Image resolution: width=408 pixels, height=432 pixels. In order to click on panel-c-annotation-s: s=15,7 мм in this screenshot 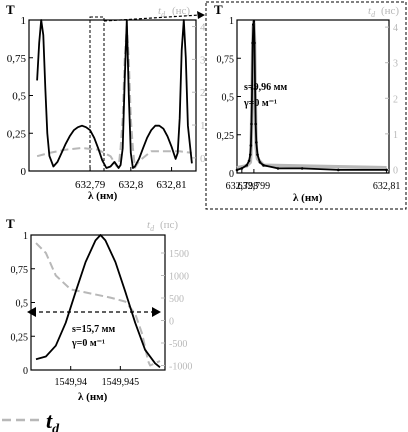, I will do `click(93, 329)`.